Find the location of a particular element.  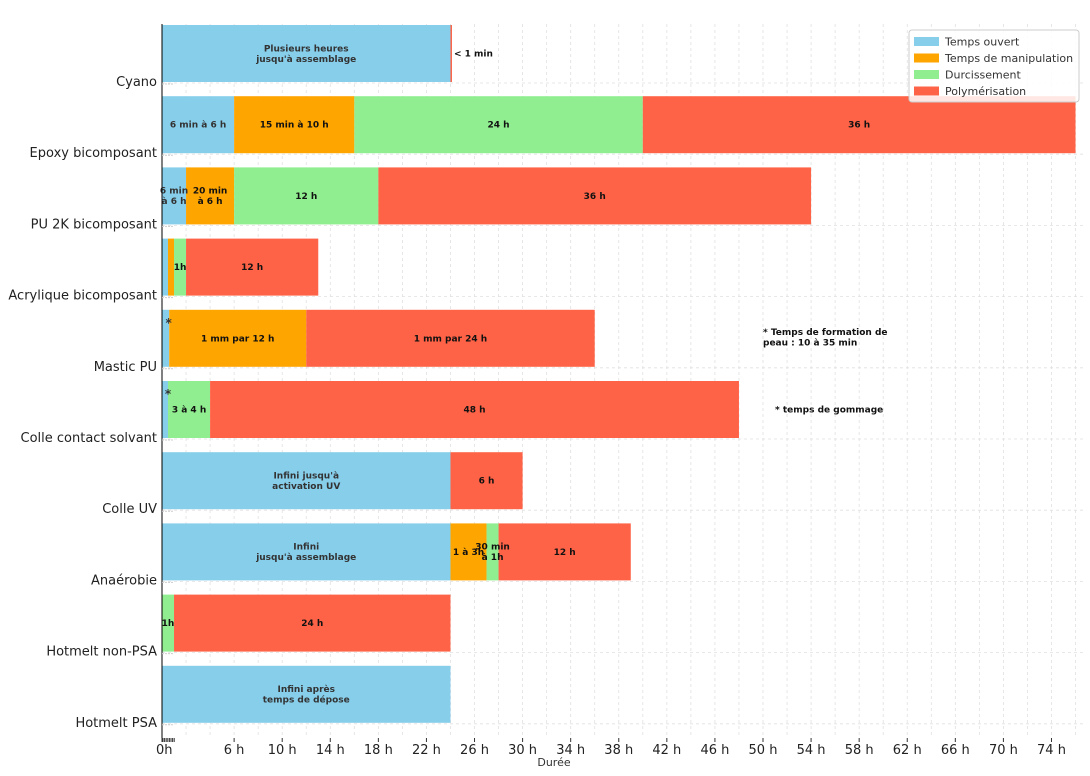

category-label: Acrylique bicomposant is located at coordinates (82, 296).